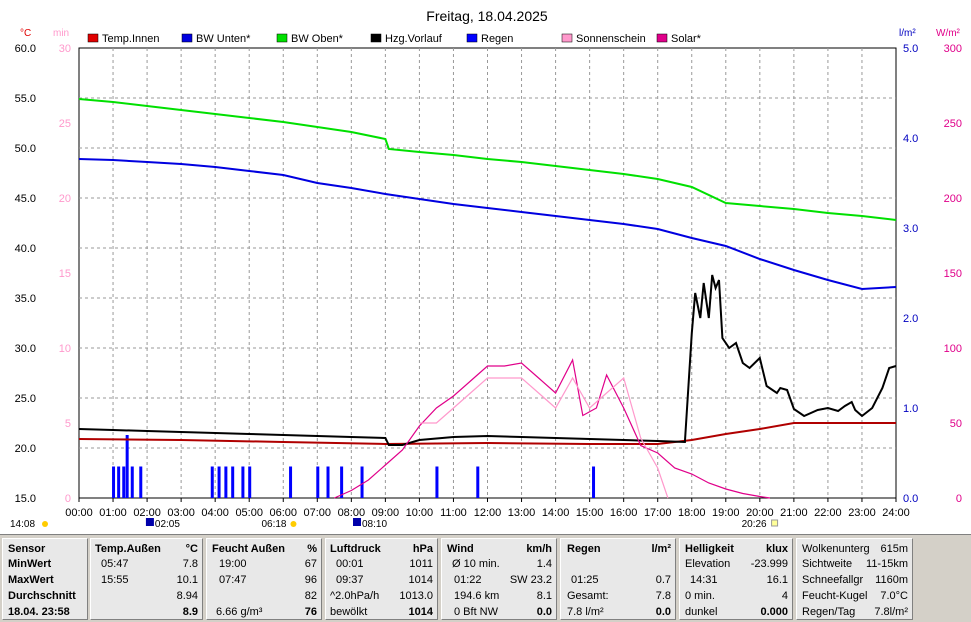  I want to click on tick-label-time: 10:00, so click(420, 513).